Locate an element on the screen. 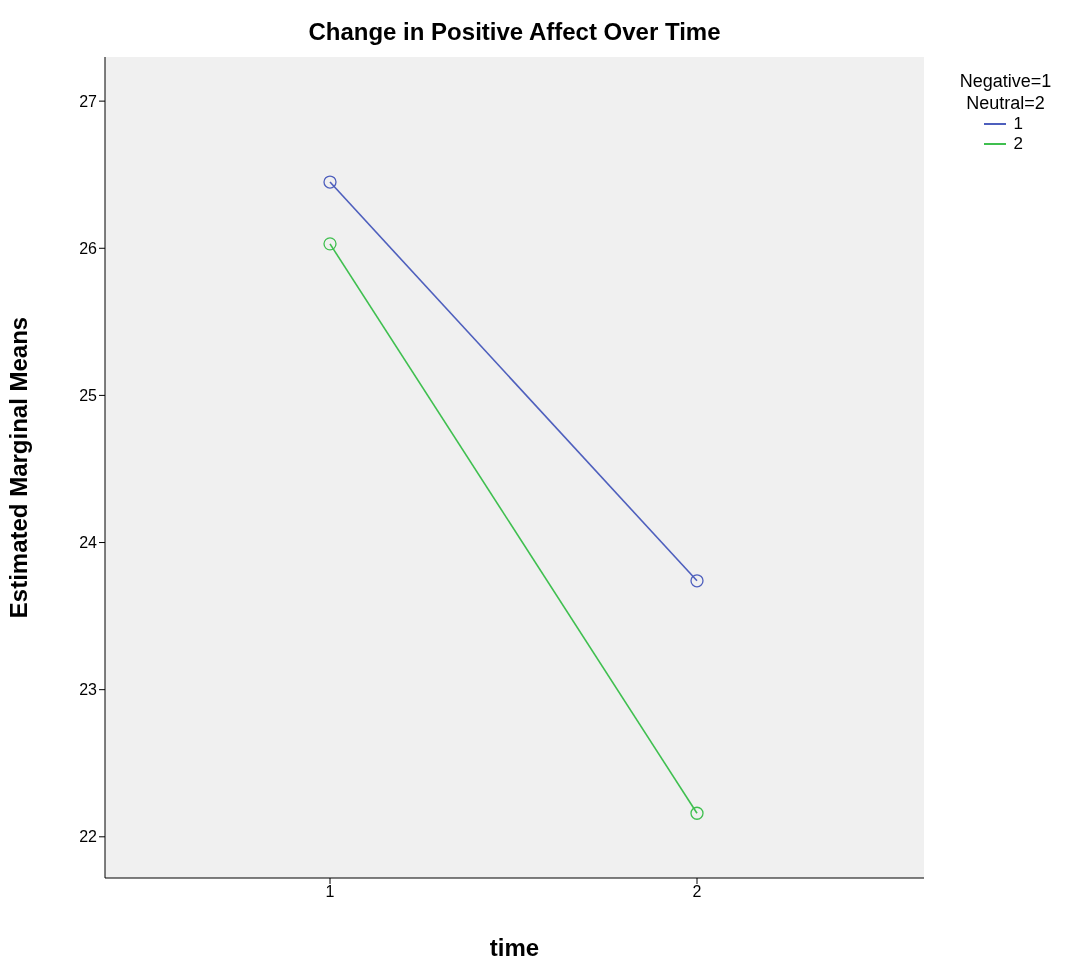 The height and width of the screenshot is (956, 1079). y-tick-label: 27 is located at coordinates (88, 101).